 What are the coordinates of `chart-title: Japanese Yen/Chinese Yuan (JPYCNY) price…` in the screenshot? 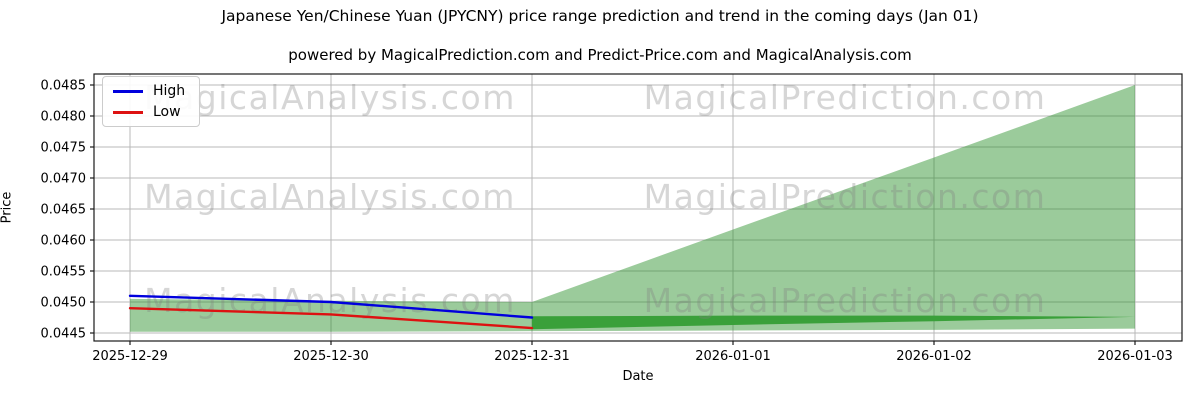 It's located at (600, 16).